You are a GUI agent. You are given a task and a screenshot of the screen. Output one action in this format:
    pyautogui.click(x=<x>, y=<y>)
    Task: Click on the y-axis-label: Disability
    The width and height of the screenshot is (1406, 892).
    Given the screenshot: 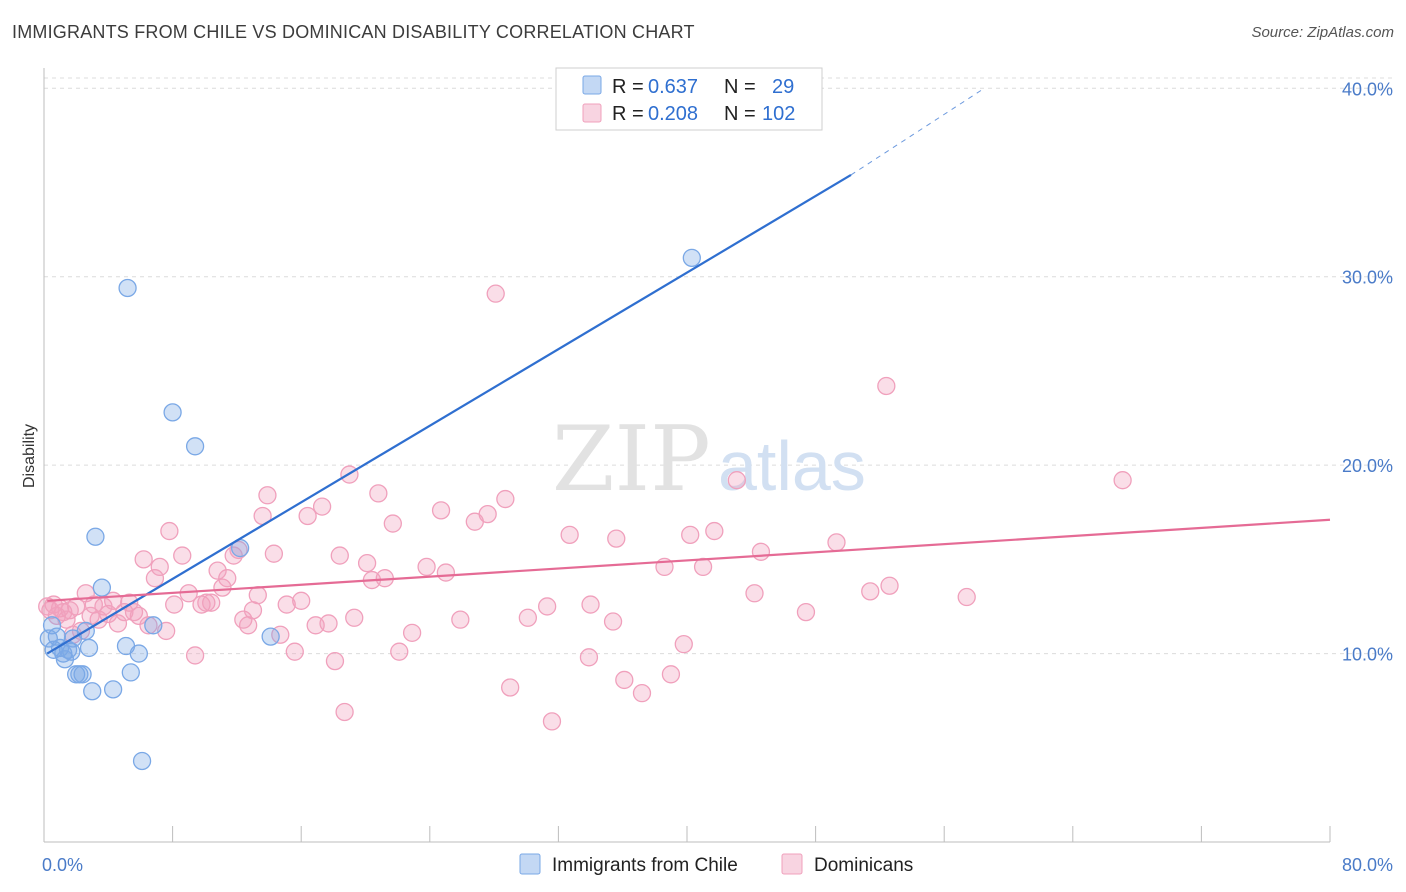 What is the action you would take?
    pyautogui.click(x=29, y=456)
    